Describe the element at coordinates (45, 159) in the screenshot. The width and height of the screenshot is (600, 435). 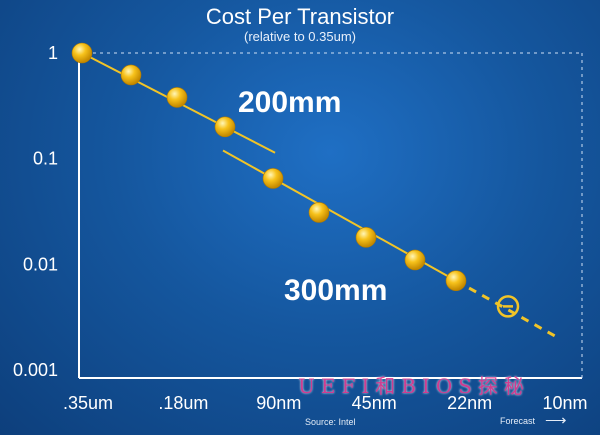
I see `y-tick-label: 0.1` at that location.